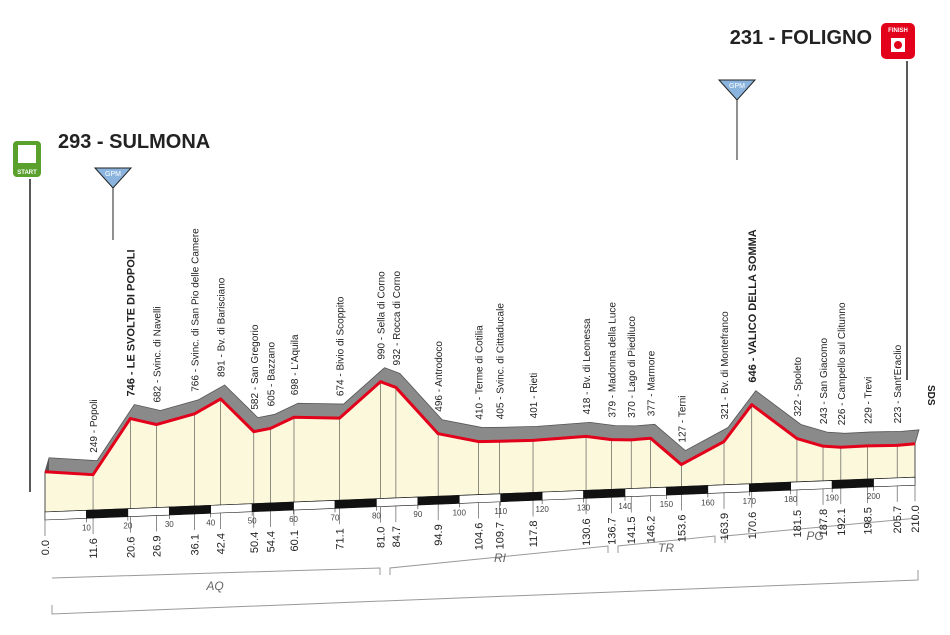  Describe the element at coordinates (725, 365) in the screenshot. I see `waypoint-label: 321 - Bv. di Montefranco` at that location.